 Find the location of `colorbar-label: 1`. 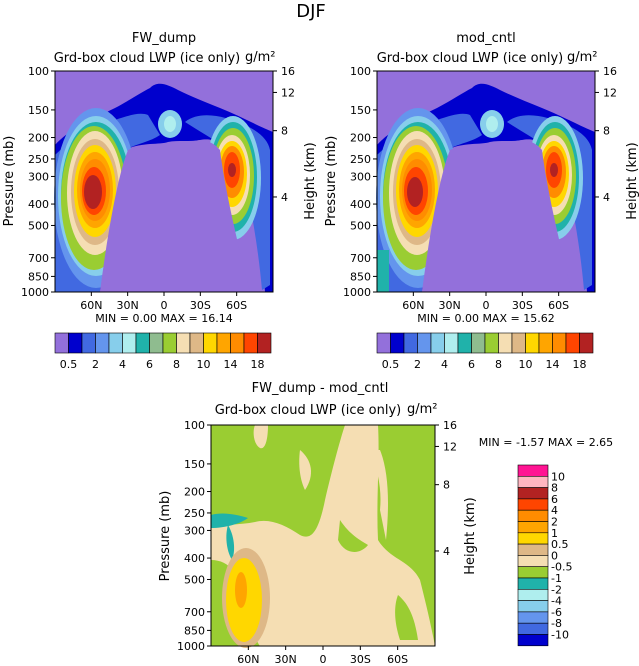

colorbar-label: 1 is located at coordinates (554, 533).